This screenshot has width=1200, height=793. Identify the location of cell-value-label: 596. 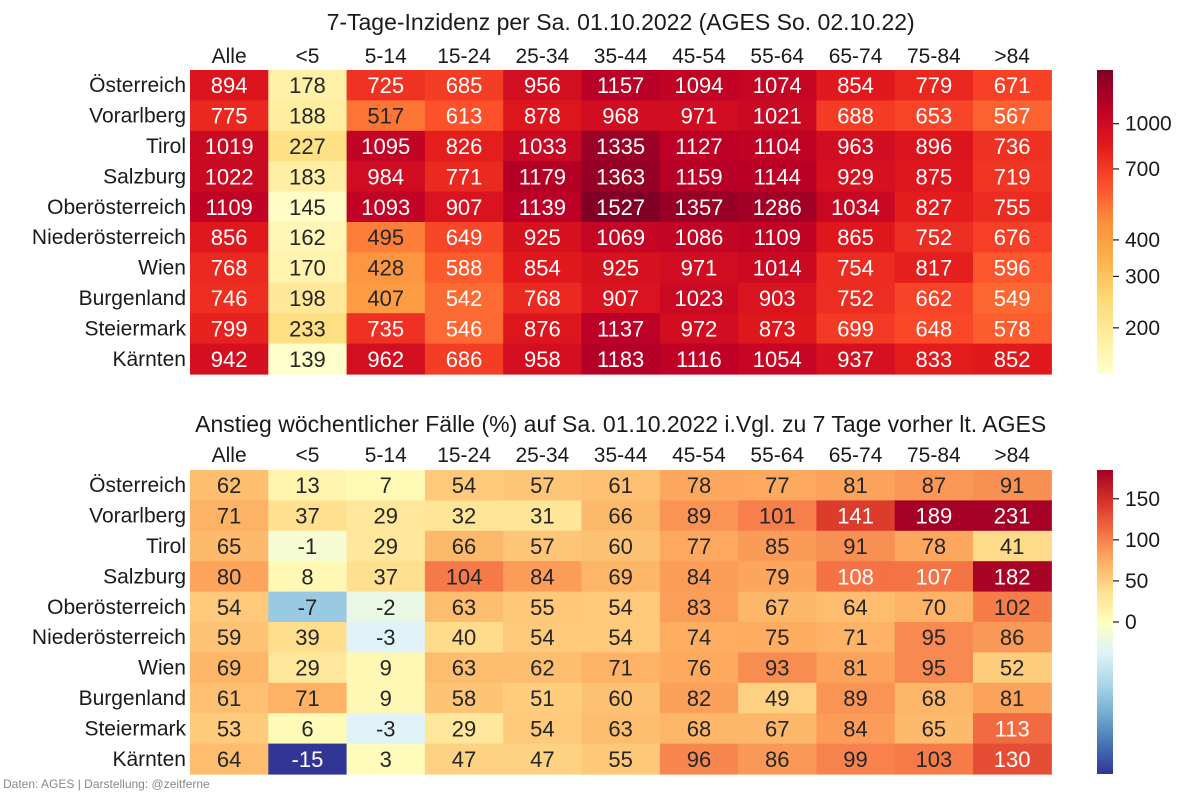
(1012, 268).